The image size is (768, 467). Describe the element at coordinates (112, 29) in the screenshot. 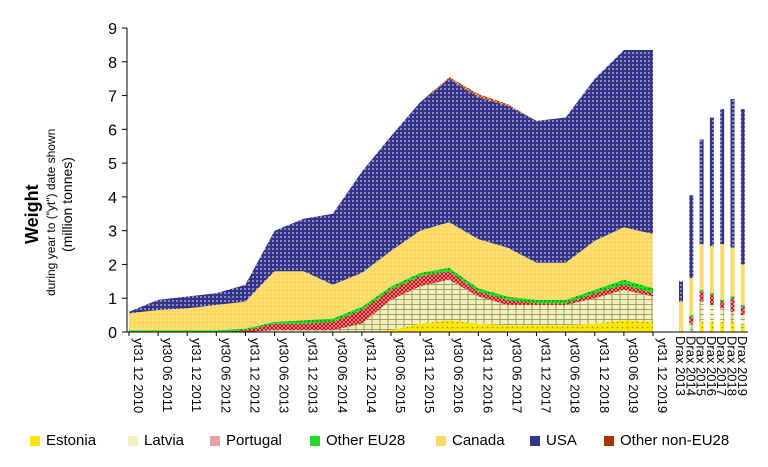

I see `y-tick-label: 9` at that location.